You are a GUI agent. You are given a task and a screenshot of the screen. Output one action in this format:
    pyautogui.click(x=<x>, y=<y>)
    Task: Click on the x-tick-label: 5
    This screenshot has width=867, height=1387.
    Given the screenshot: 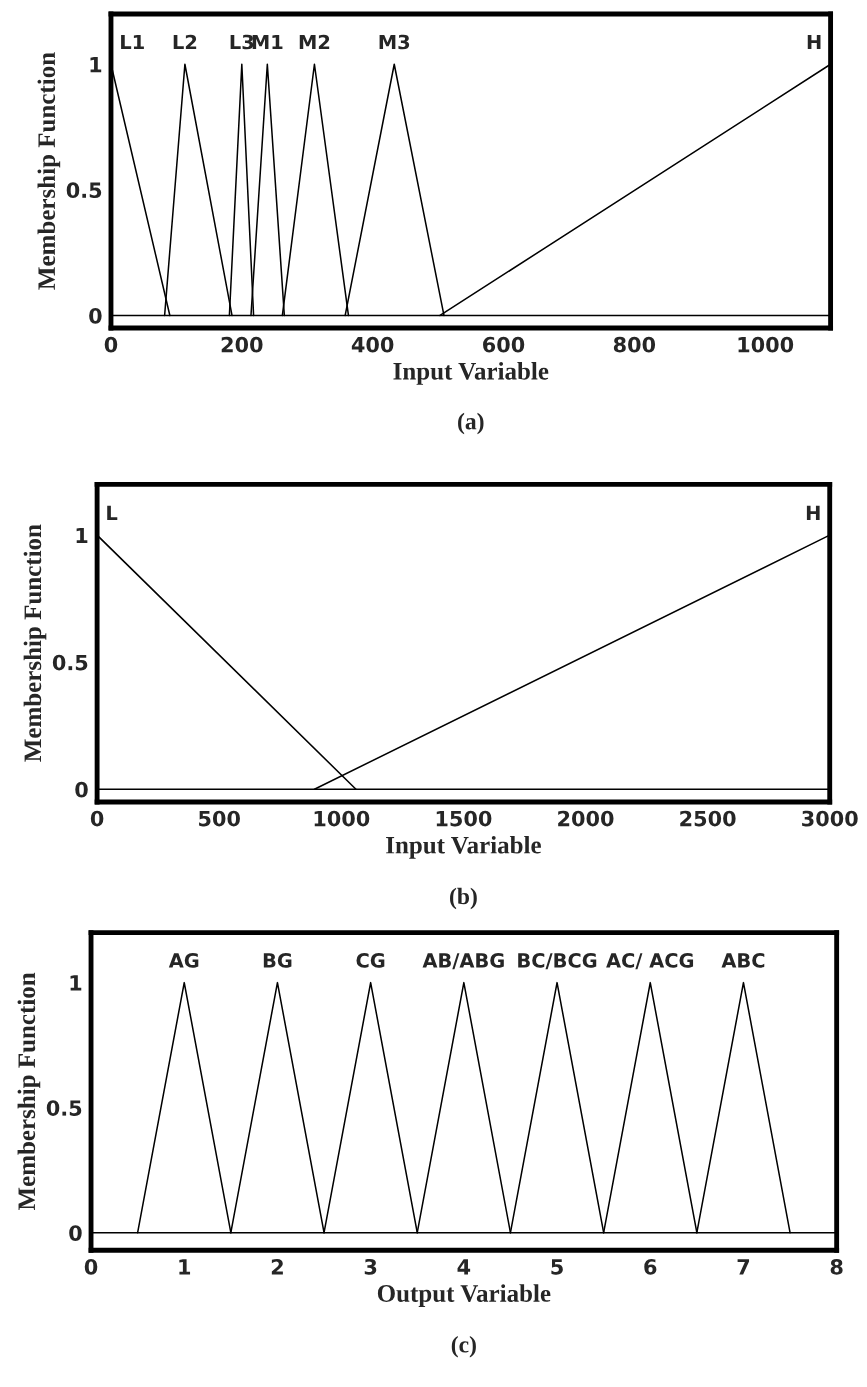 What is the action you would take?
    pyautogui.click(x=557, y=1267)
    